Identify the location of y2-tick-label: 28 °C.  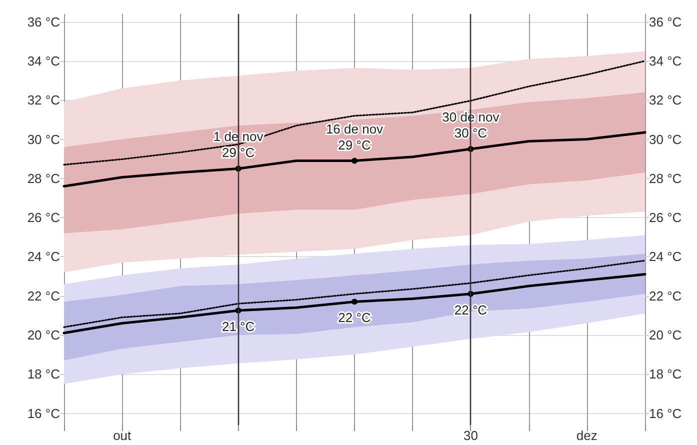
(665, 178).